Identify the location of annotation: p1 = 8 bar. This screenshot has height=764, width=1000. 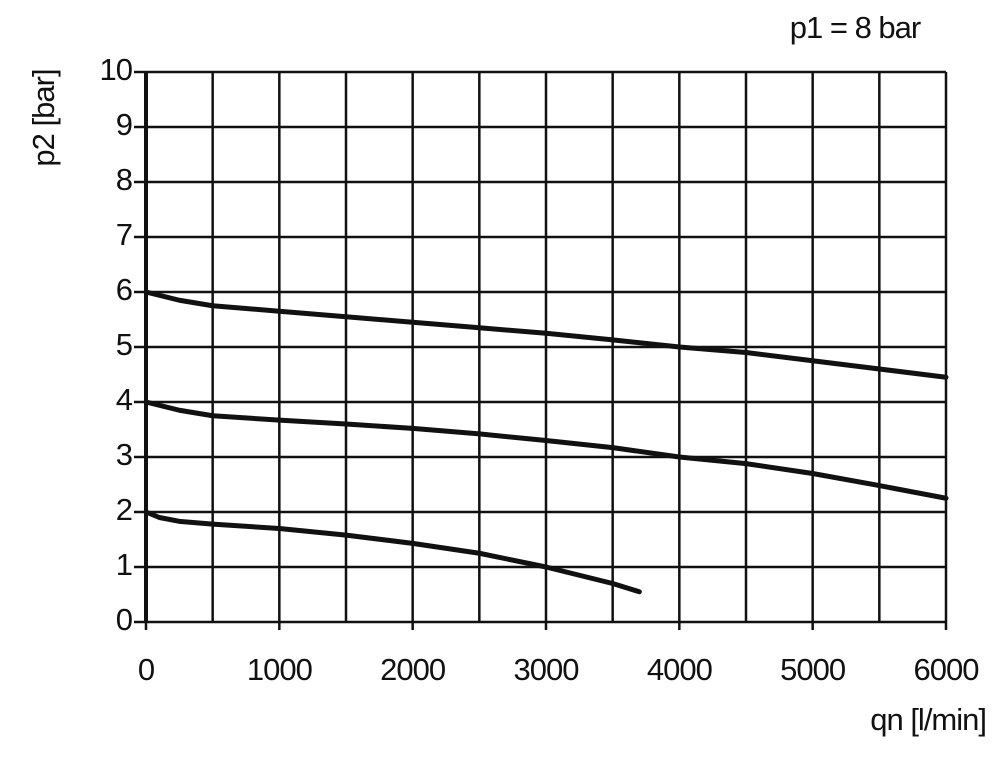
(855, 27).